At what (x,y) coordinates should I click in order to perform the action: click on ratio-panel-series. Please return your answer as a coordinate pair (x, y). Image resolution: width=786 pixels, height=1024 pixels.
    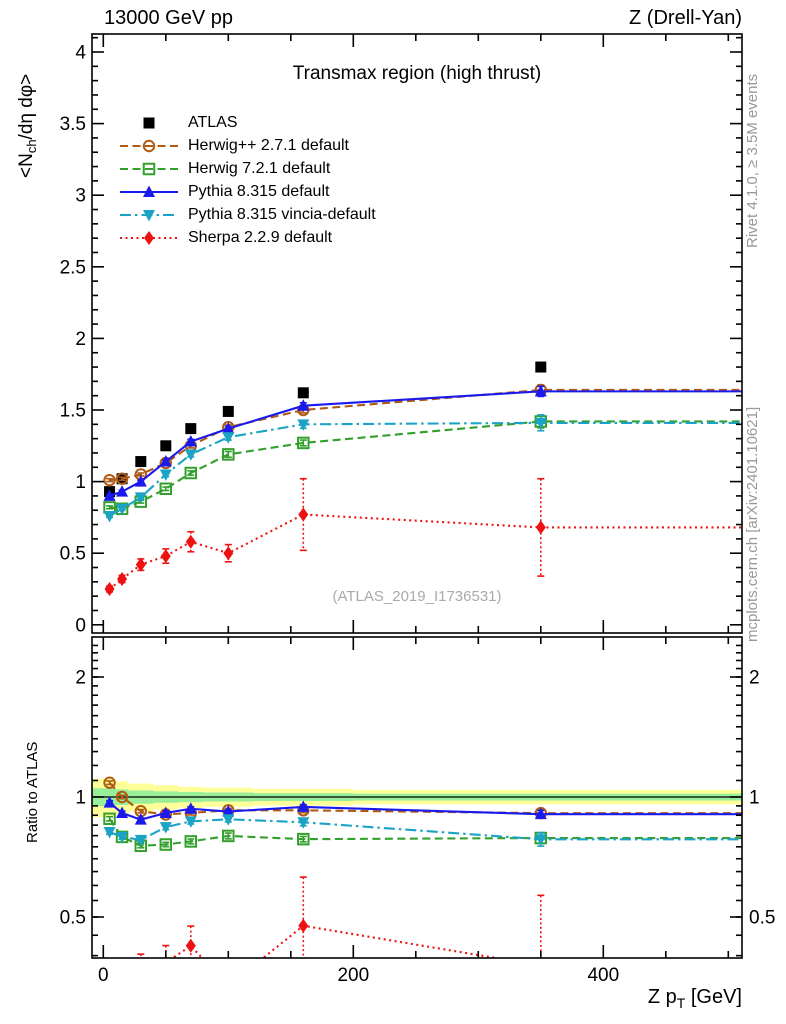
    Looking at the image, I should click on (422, 867).